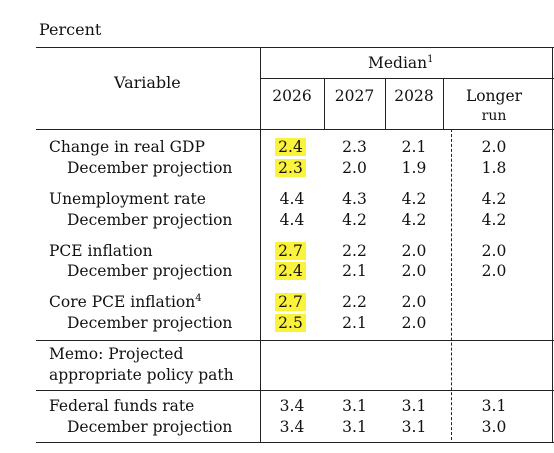 This screenshot has width=554, height=453. I want to click on memo-line-1: Memo: Projected, so click(116, 354).